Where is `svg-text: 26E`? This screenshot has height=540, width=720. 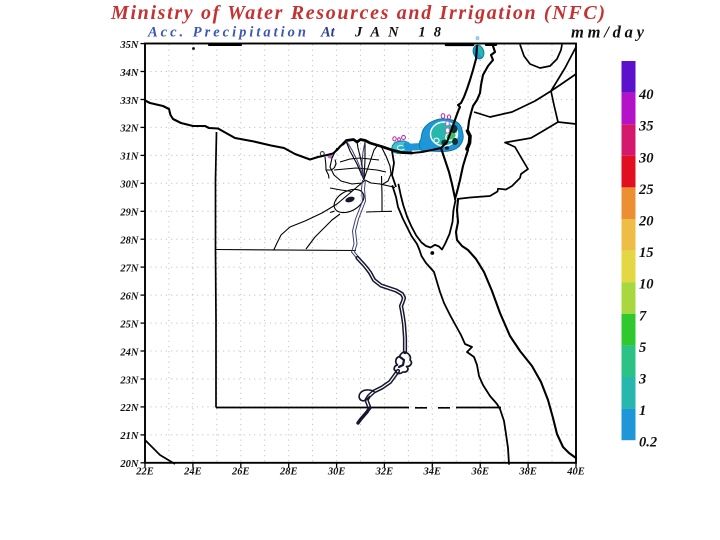 svg-text: 26E is located at coordinates (240, 472).